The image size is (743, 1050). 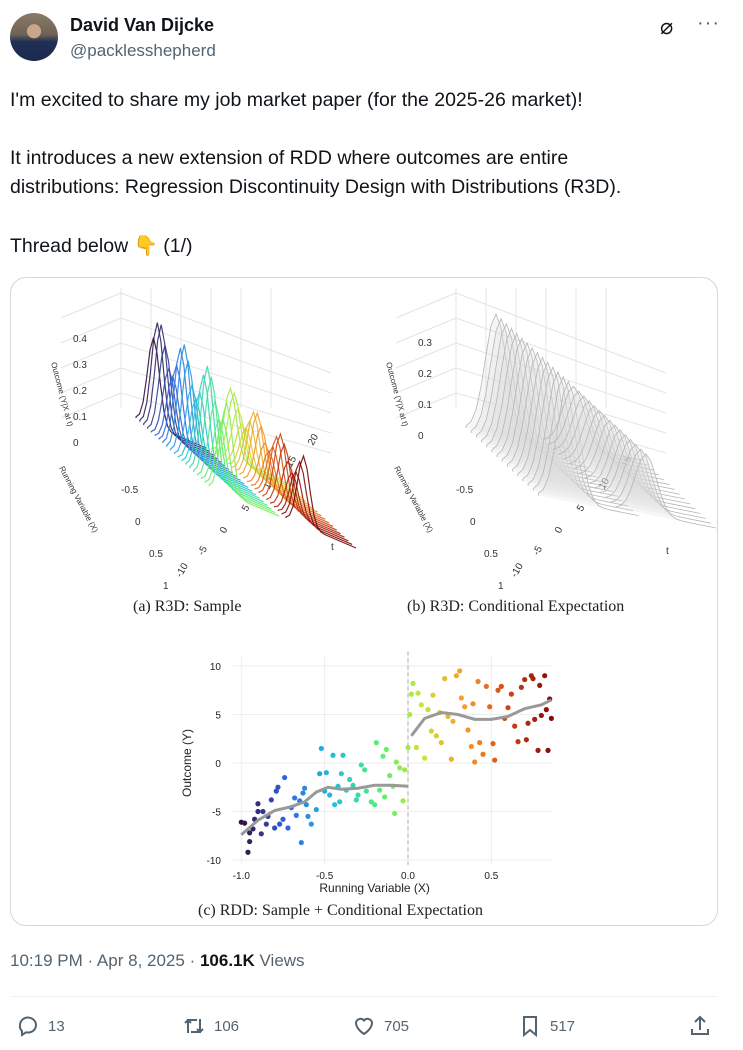 I want to click on y-tick-label: -10, so click(x=214, y=861).